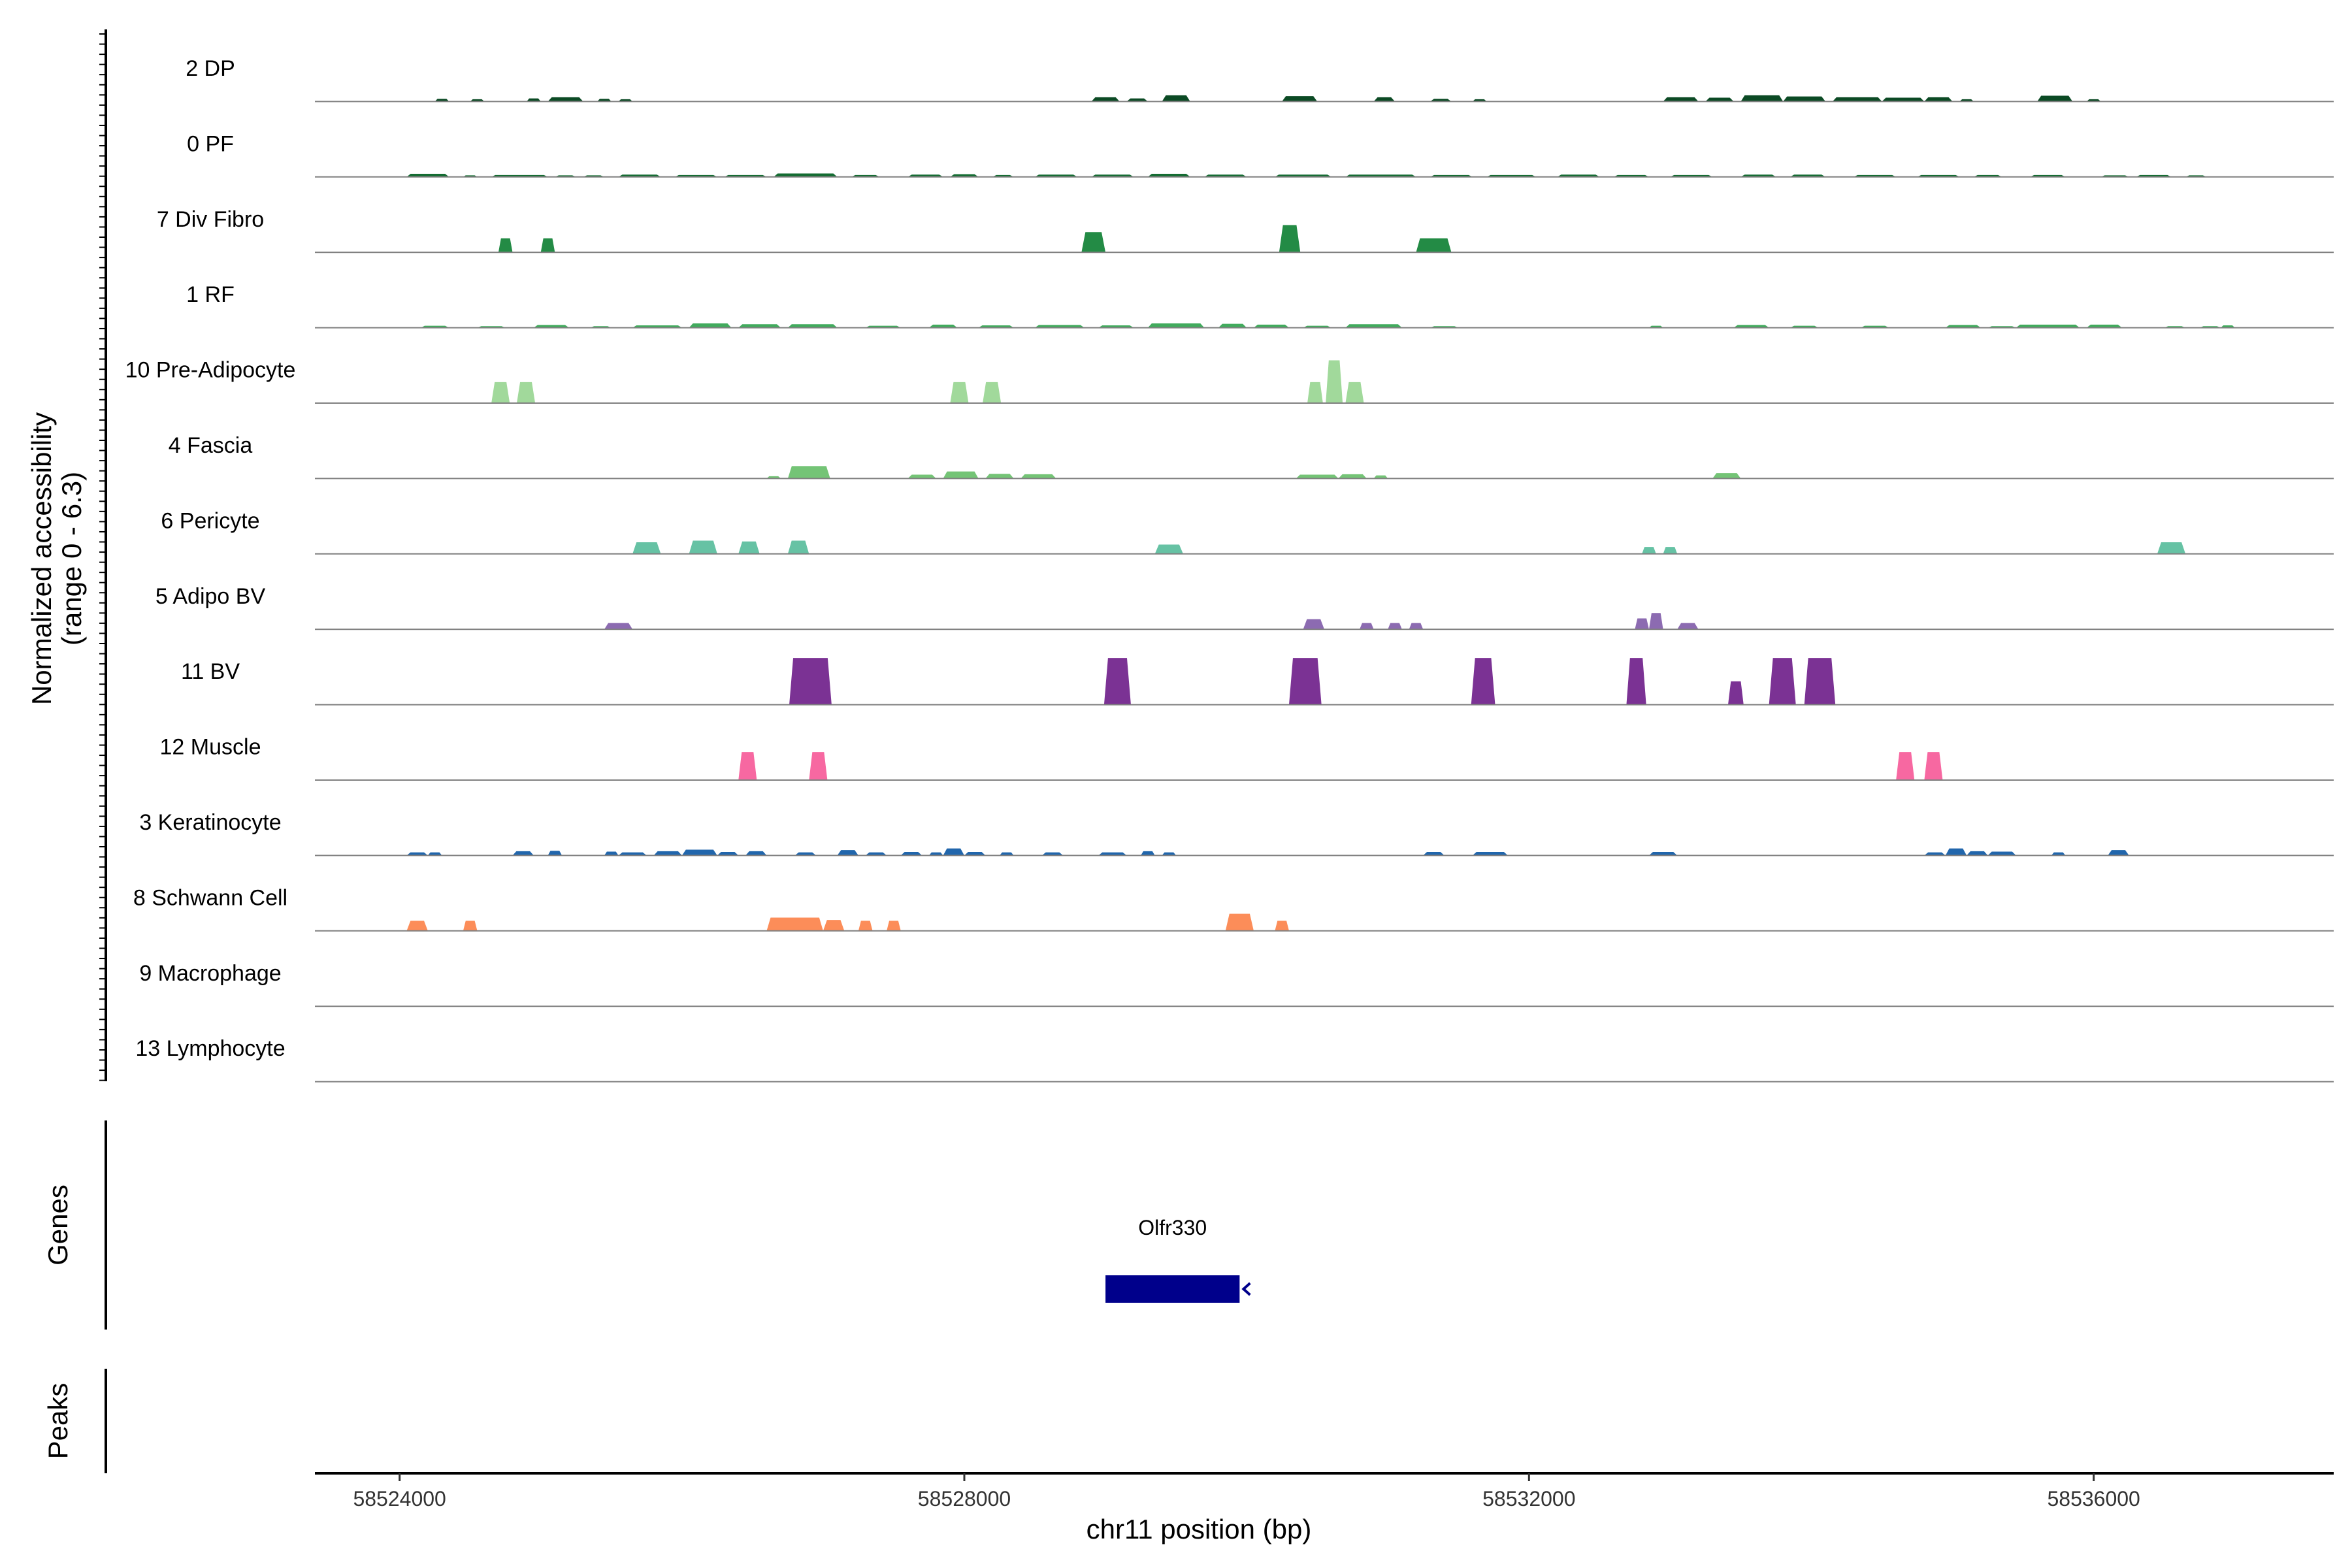  Describe the element at coordinates (2093, 1499) in the screenshot. I see `x-tick-label: 58536000` at that location.